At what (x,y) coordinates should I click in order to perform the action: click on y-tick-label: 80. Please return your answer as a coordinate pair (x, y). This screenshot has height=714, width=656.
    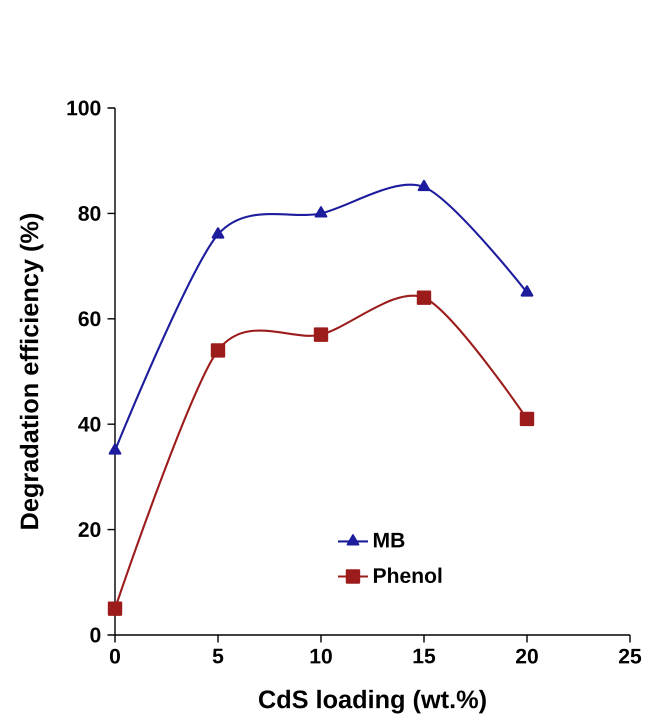
    Looking at the image, I should click on (89, 213).